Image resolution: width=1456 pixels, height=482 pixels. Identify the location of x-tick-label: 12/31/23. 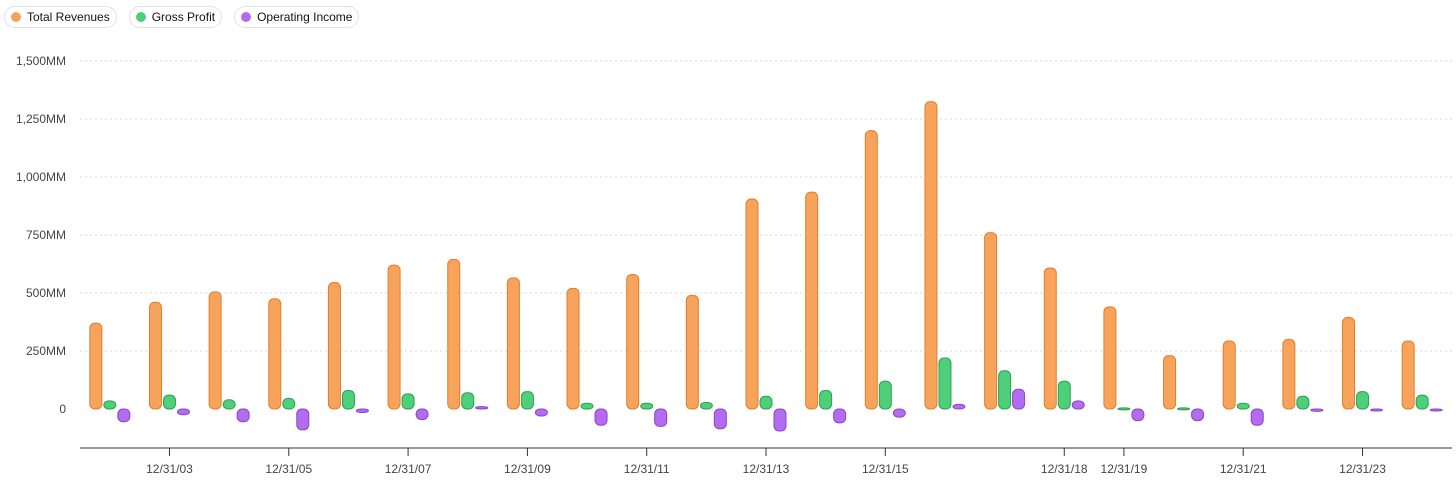
(1362, 469).